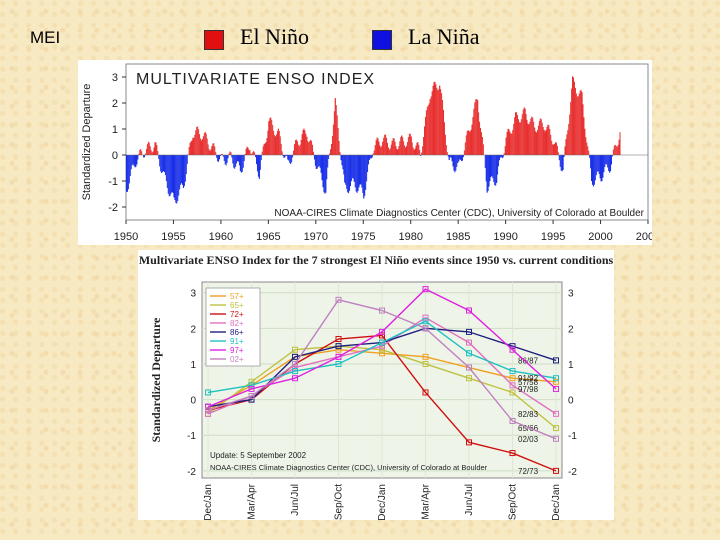 This screenshot has width=720, height=540. Describe the element at coordinates (600, 237) in the screenshot. I see `x-tick-label: 2000` at that location.